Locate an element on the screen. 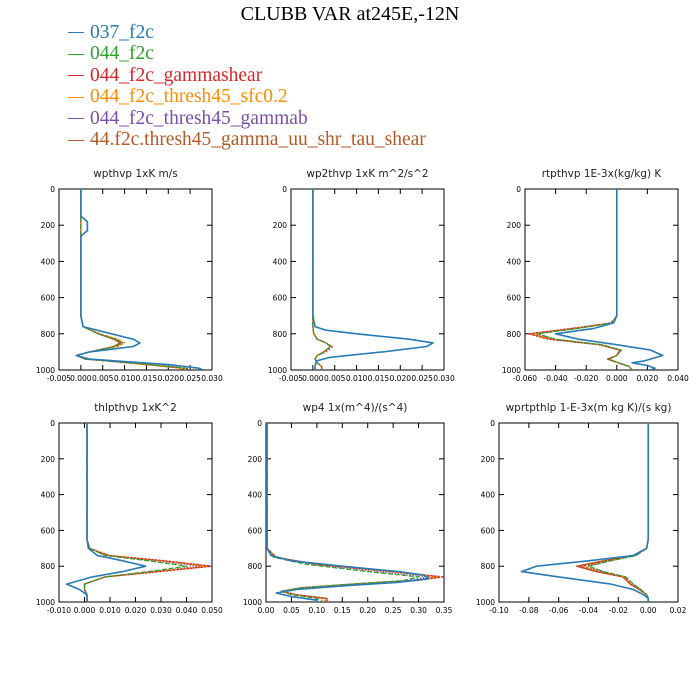  x-tick-label: 0.20 is located at coordinates (367, 610).